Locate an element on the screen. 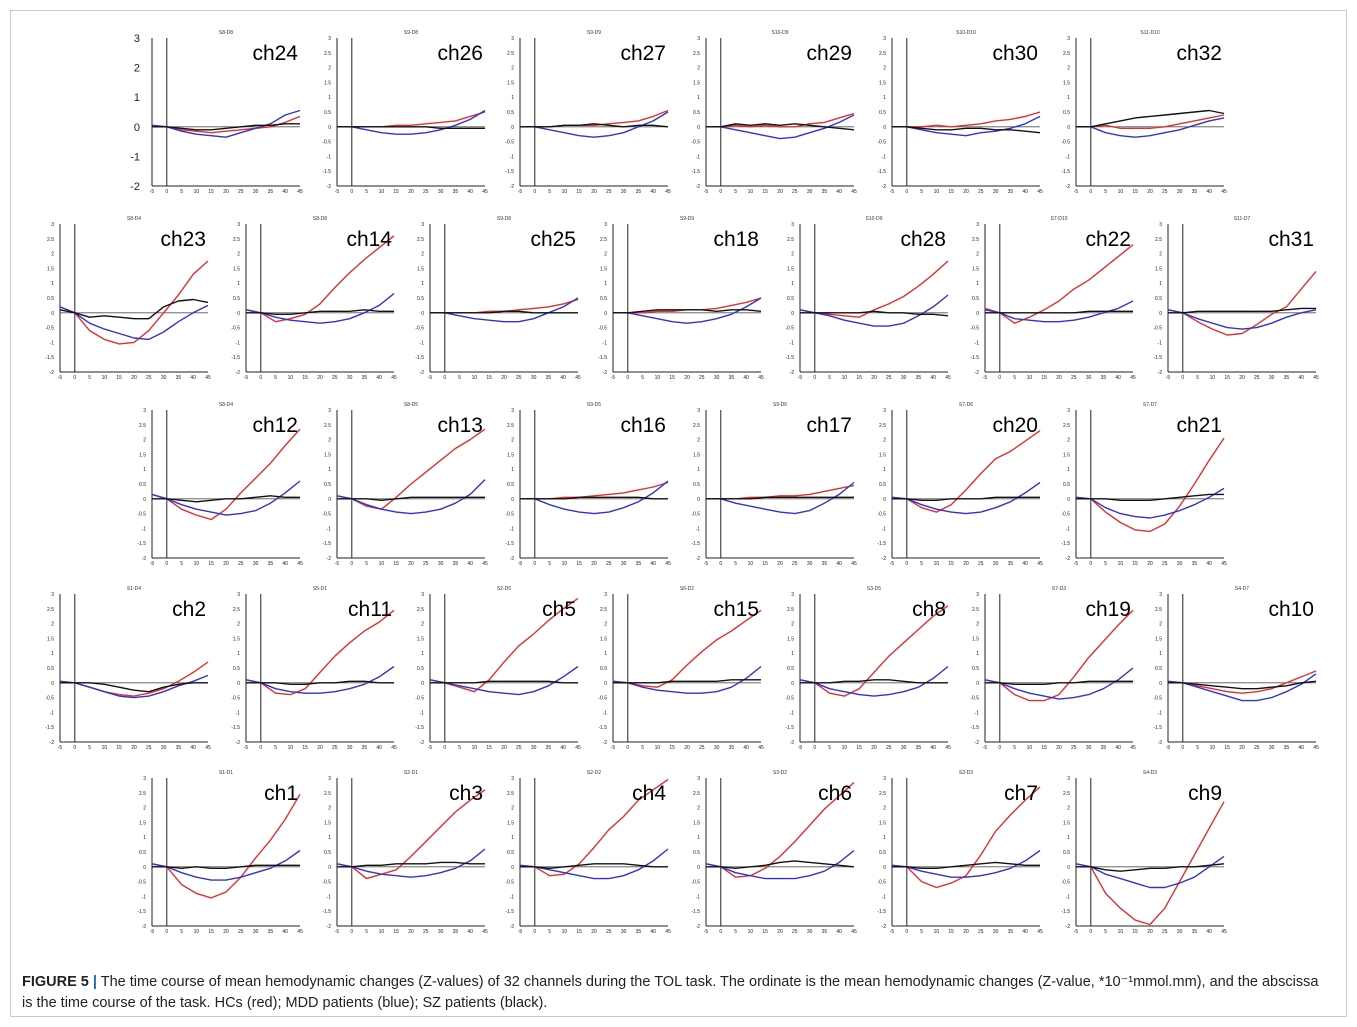 The width and height of the screenshot is (1357, 1027). probe-label: S4-D7 is located at coordinates (1242, 589).